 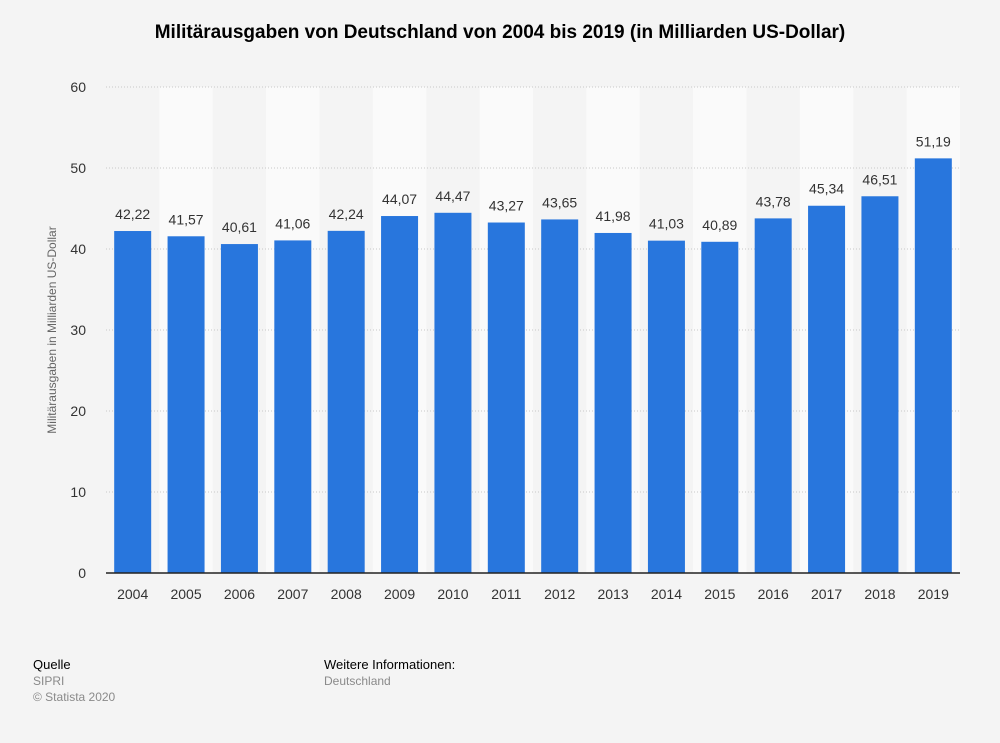 What do you see at coordinates (453, 392) in the screenshot?
I see `bar-2010` at bounding box center [453, 392].